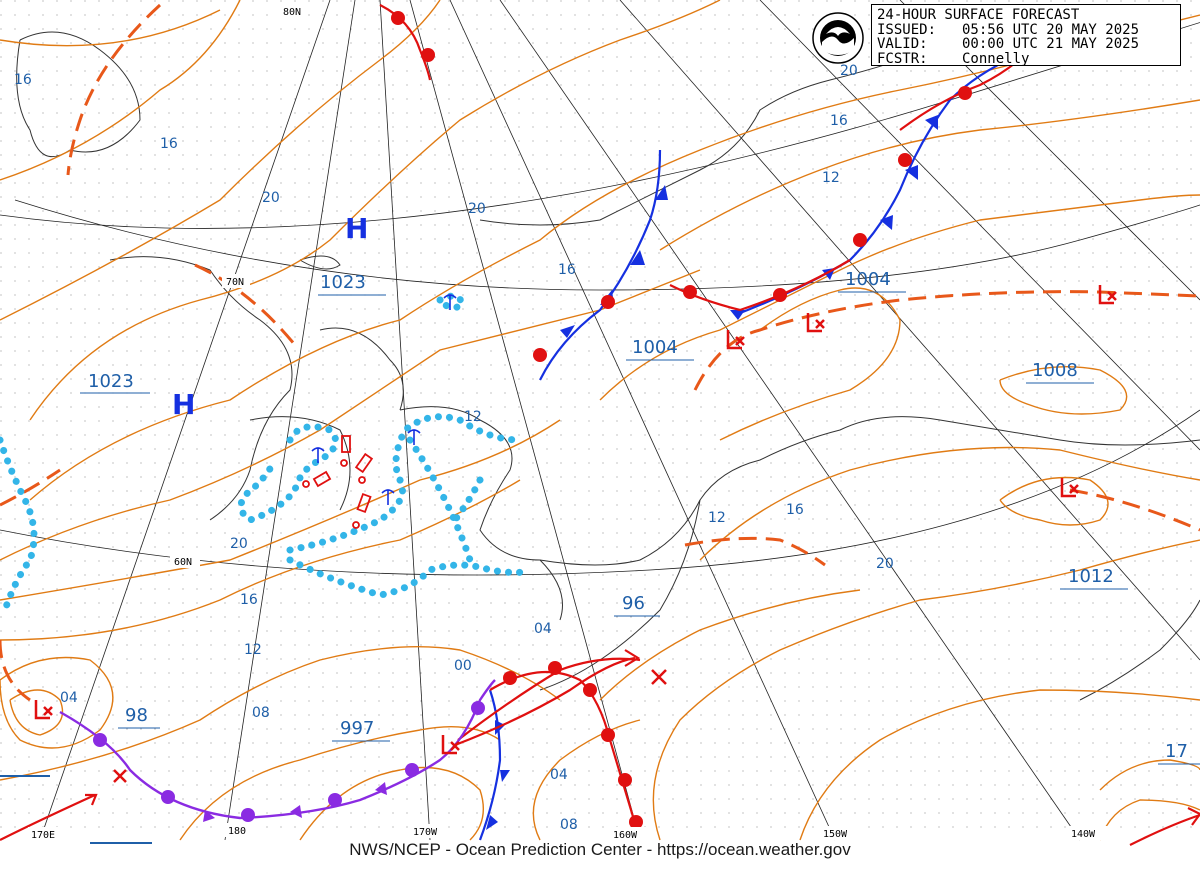 This screenshot has width=1200, height=875. Describe the element at coordinates (136, 715) in the screenshot. I see `low-pressure-value: 98` at that location.